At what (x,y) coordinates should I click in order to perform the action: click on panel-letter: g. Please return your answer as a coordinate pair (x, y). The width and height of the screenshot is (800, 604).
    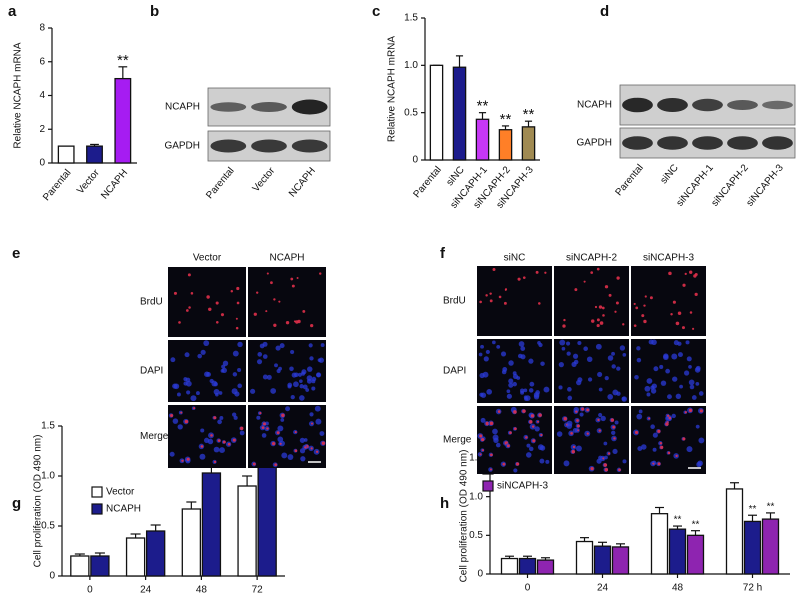
    Looking at the image, I should click on (16, 503).